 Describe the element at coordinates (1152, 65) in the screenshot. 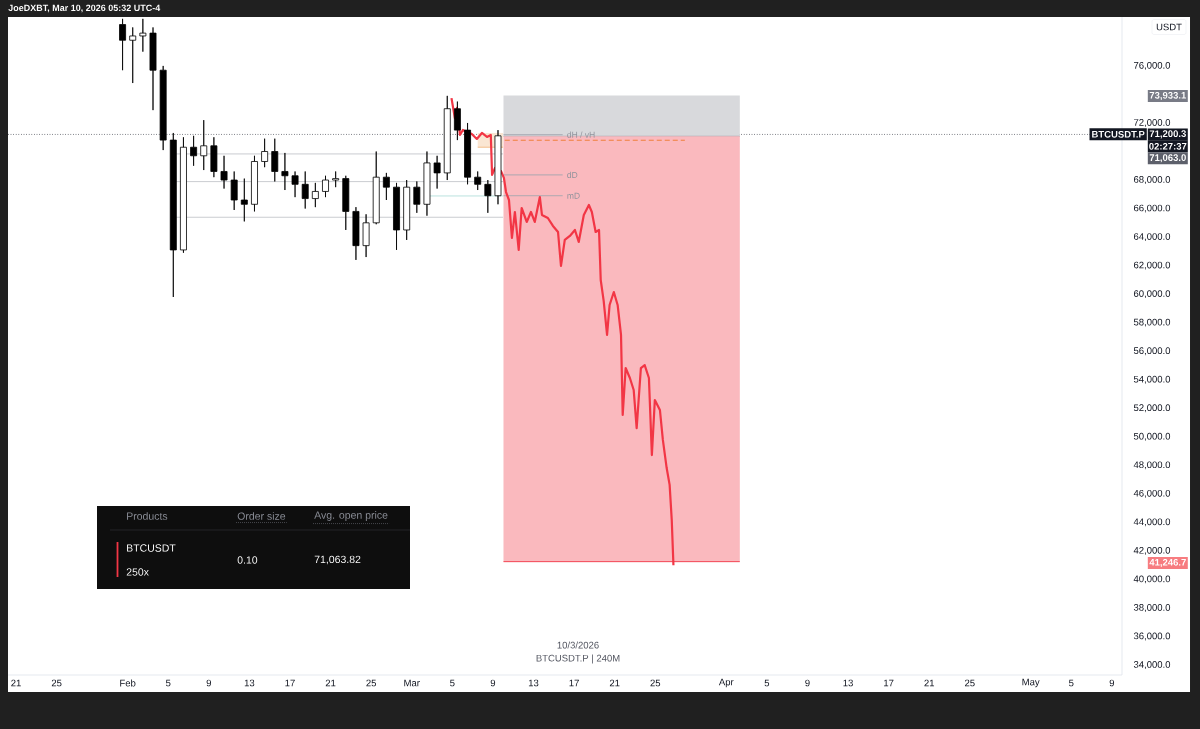

I see `y-tick-label: 76,000.0` at that location.